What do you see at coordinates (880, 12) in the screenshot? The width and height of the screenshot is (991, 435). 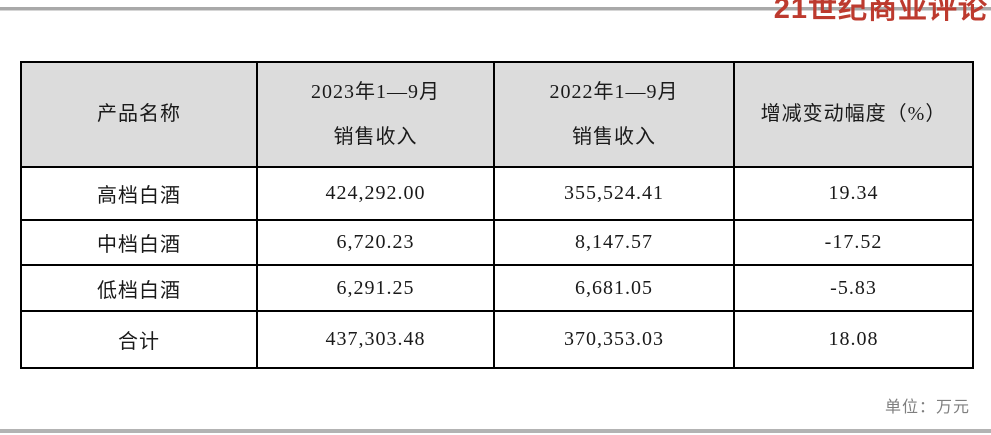 I see `brand-logo: 21世纪商业评论` at bounding box center [880, 12].